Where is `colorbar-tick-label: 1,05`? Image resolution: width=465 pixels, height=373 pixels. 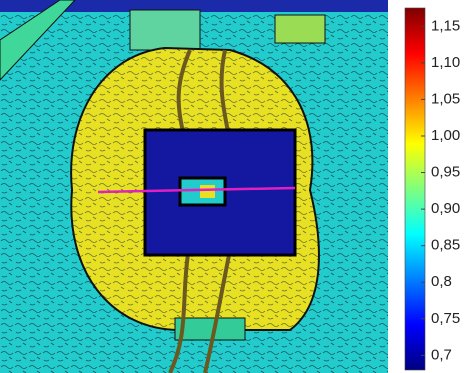
colorbar-tick-label: 1,05 is located at coordinates (445, 98).